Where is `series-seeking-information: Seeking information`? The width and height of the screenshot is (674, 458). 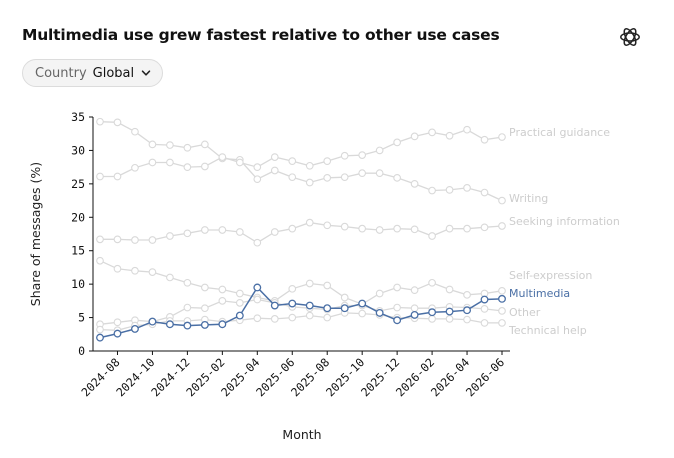 series-seeking-information: Seeking information is located at coordinates (358, 231).